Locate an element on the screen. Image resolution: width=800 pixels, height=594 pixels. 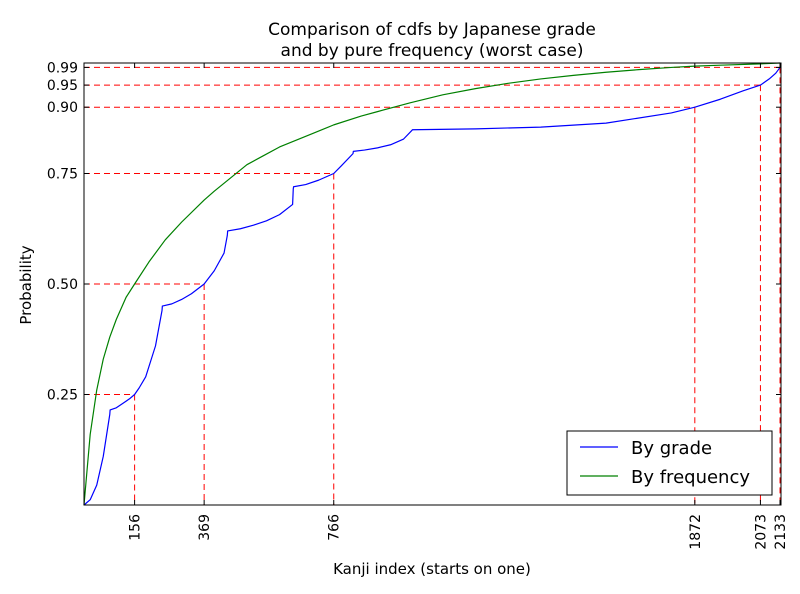
legend-box is located at coordinates (669, 463).